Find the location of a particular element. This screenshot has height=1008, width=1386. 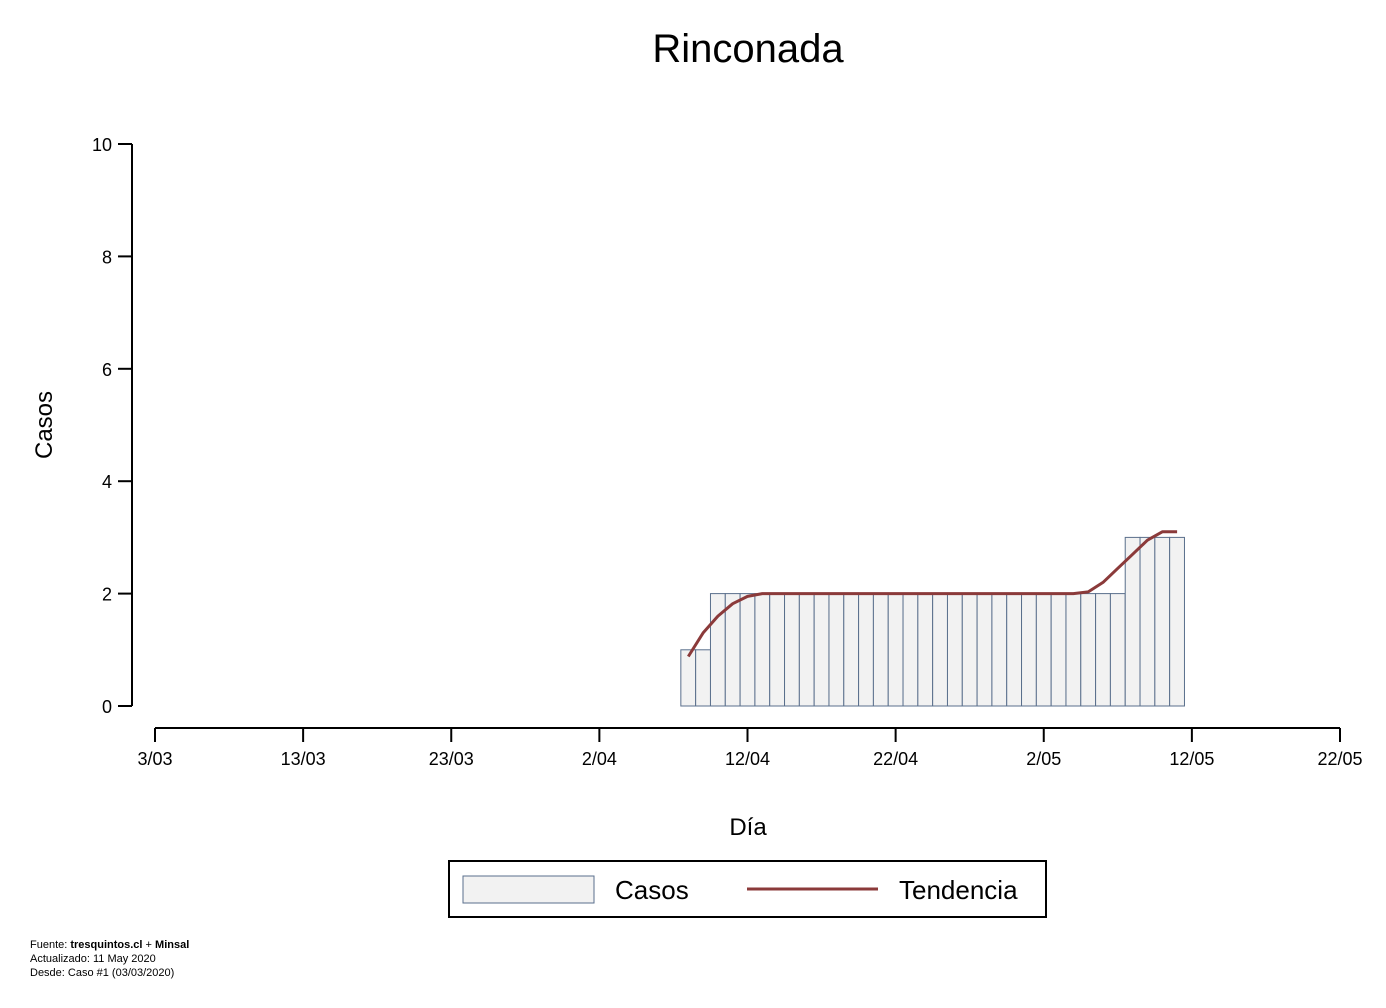

y-tick-label: 4 is located at coordinates (107, 482).